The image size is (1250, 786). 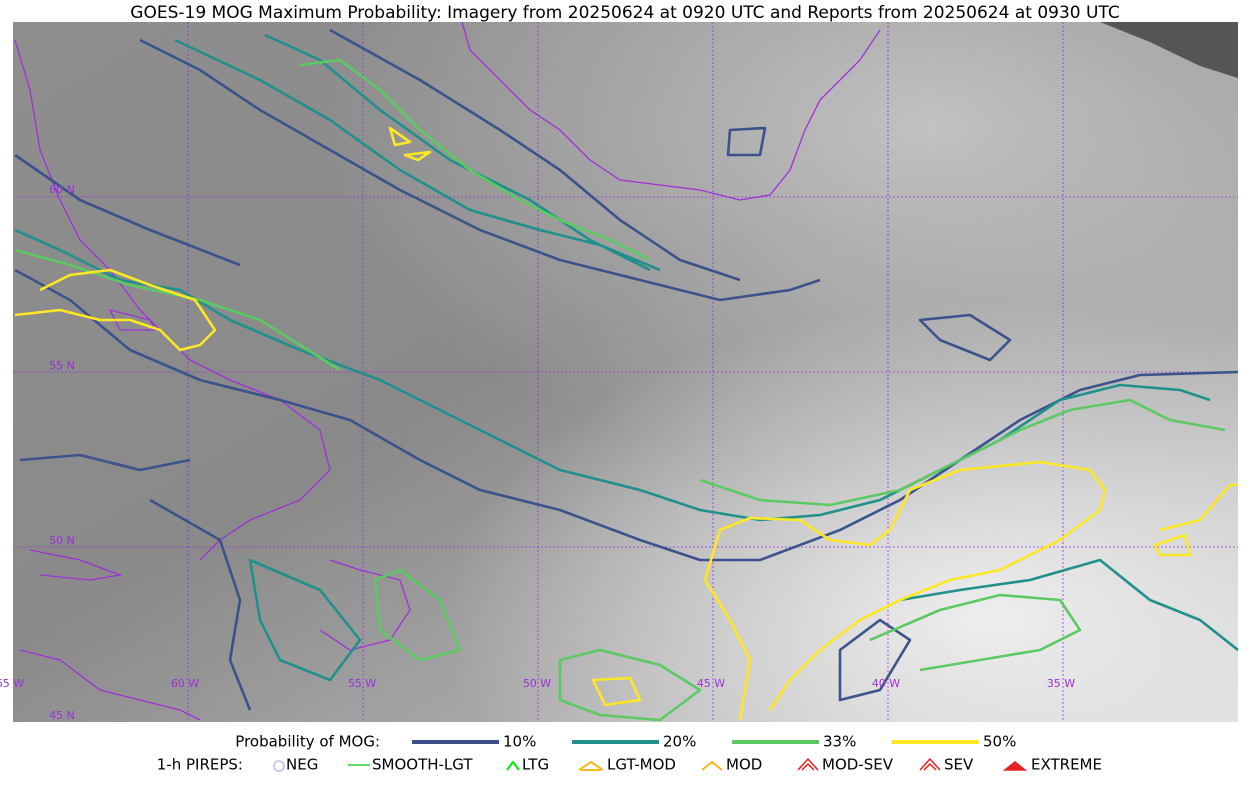 What do you see at coordinates (959, 765) in the screenshot?
I see `legend-entry: SEV` at bounding box center [959, 765].